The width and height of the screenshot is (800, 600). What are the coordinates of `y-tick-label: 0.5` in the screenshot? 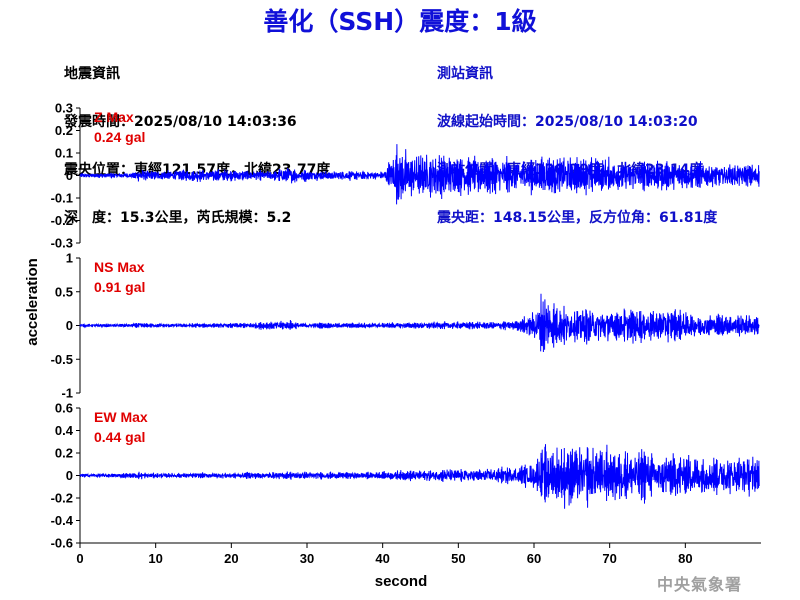 It's located at (64, 291).